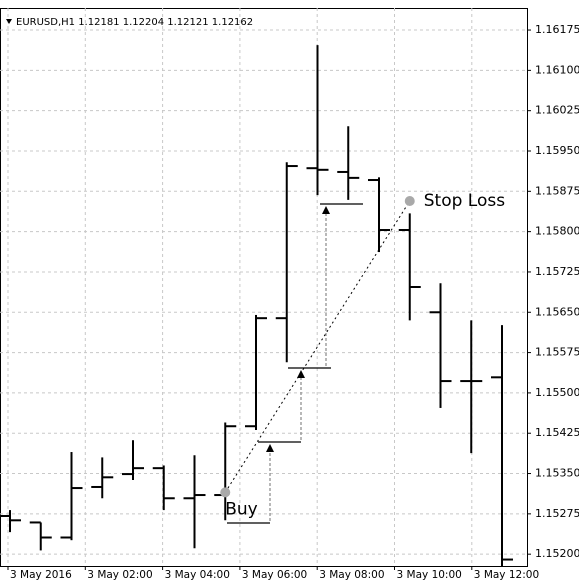  I want to click on y-tick-label: 1.15200, so click(557, 553).